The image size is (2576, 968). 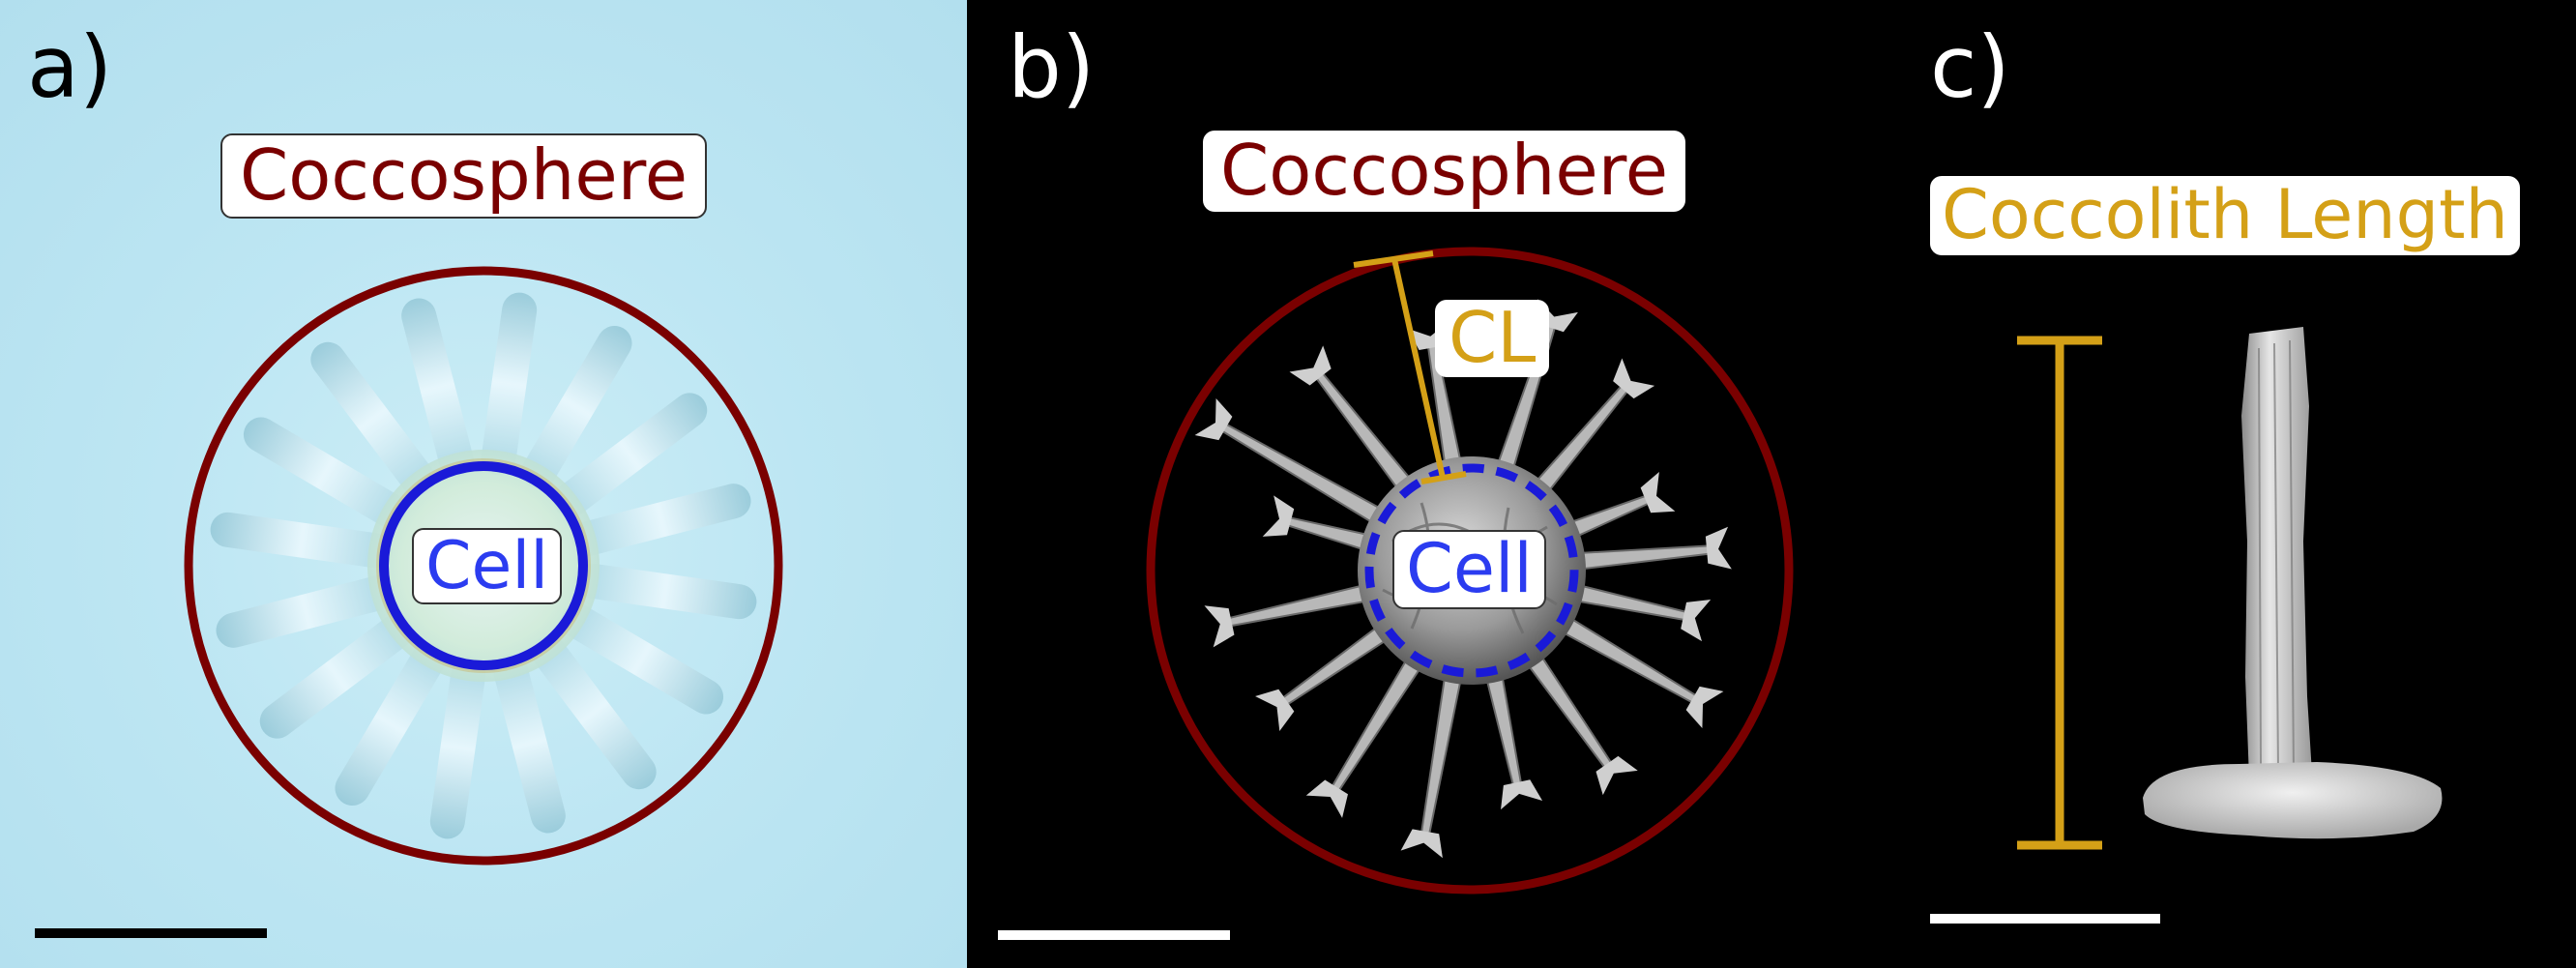 What do you see at coordinates (1052, 67) in the screenshot?
I see `panel-label-b: b)` at bounding box center [1052, 67].